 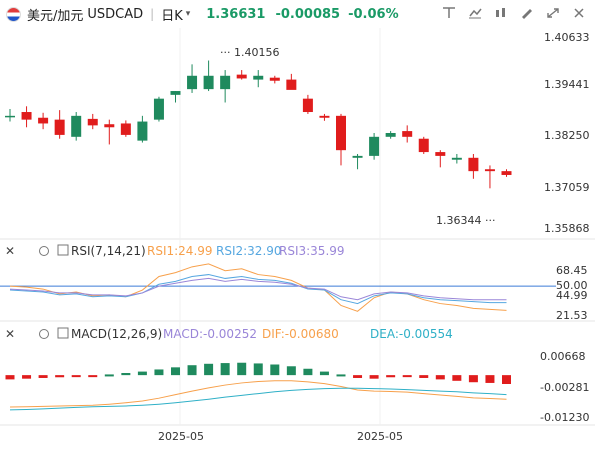 I want to click on price-tick: 1.39441, so click(x=567, y=84).